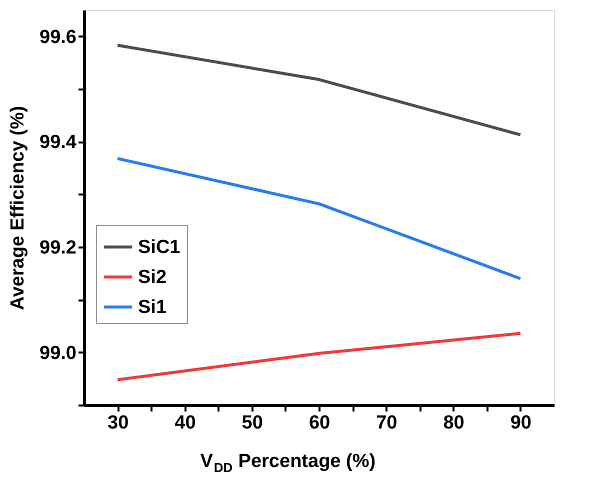 This screenshot has width=591, height=495. Describe the element at coordinates (58, 143) in the screenshot. I see `y-tick-label: 99.4` at that location.